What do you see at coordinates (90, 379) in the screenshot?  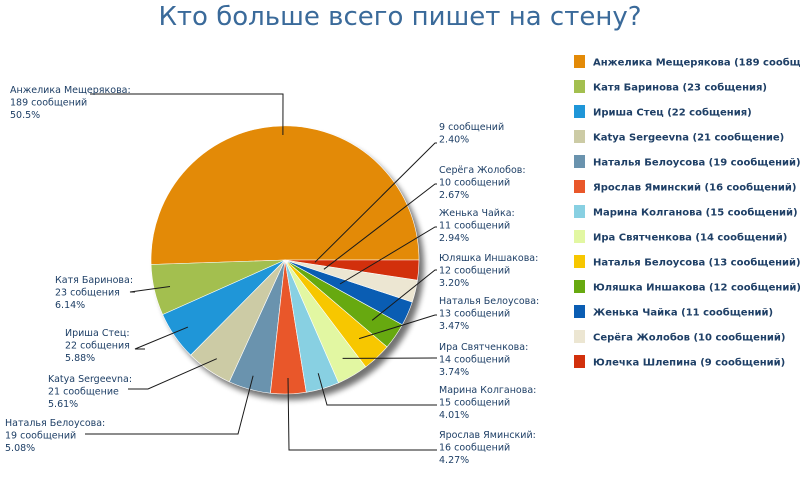 I see `data-label-3-0: Katya Sergeevna:` at bounding box center [90, 379].